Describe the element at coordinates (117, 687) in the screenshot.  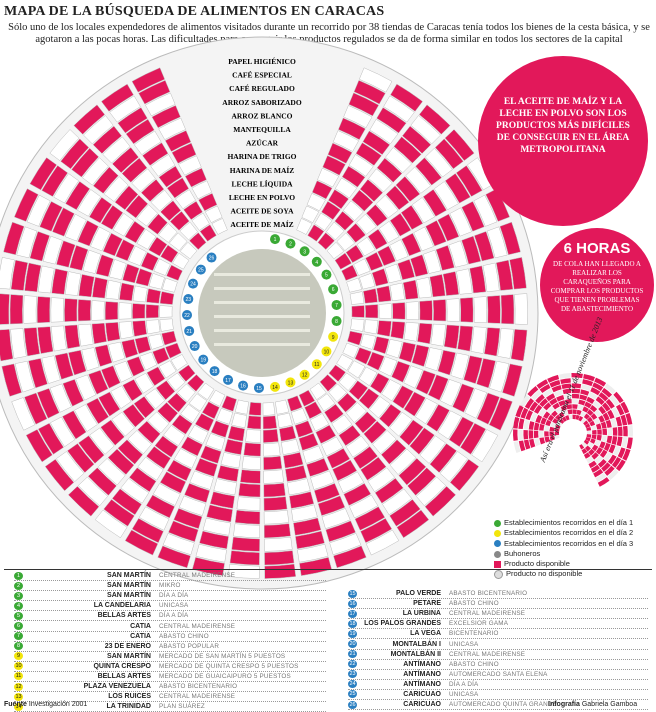
I see `store-zone: PLAZA VENEZUELA` at that location.